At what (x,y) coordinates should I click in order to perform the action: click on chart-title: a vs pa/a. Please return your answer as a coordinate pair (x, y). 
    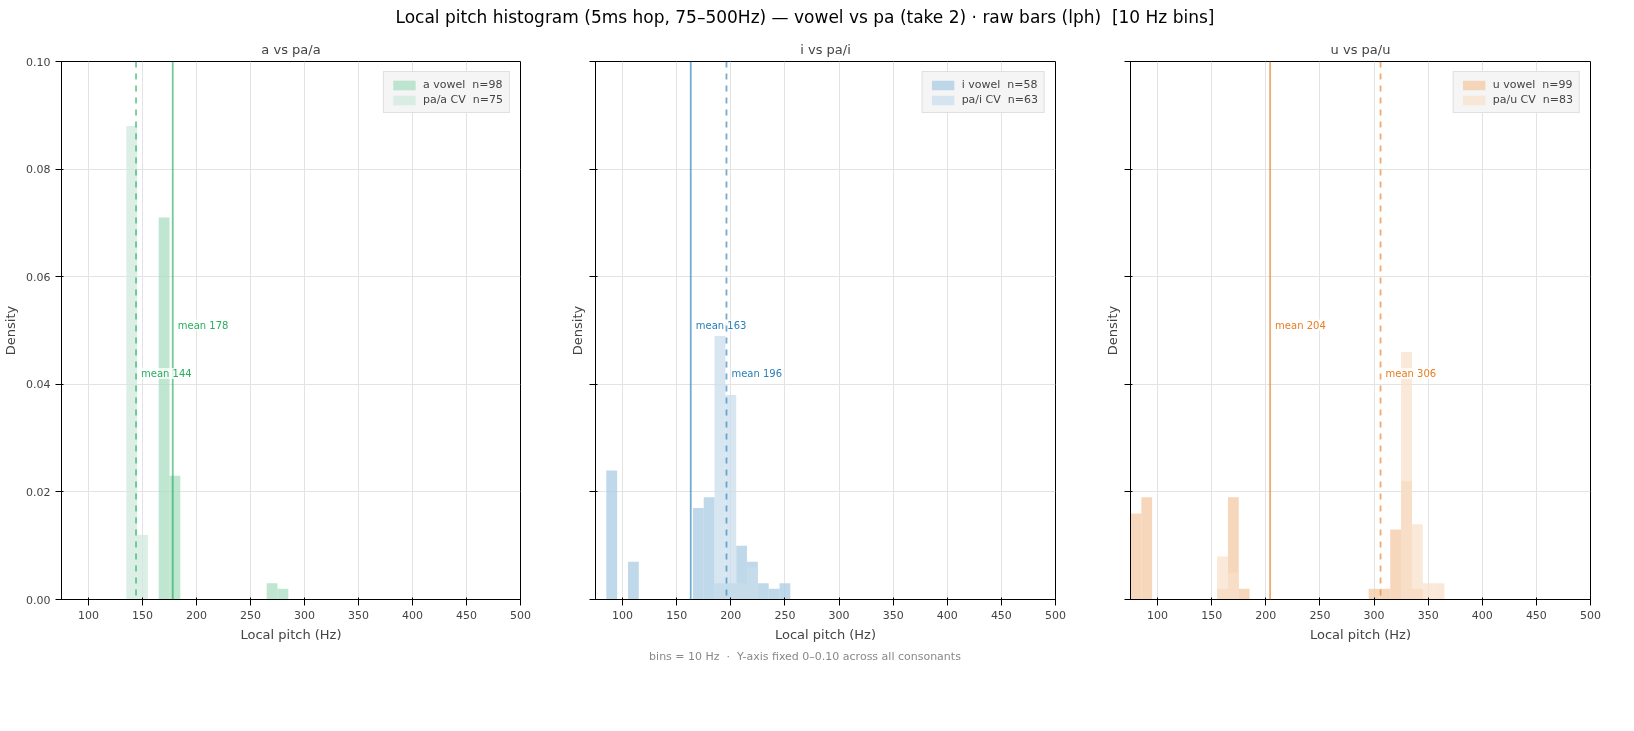
    Looking at the image, I should click on (291, 49).